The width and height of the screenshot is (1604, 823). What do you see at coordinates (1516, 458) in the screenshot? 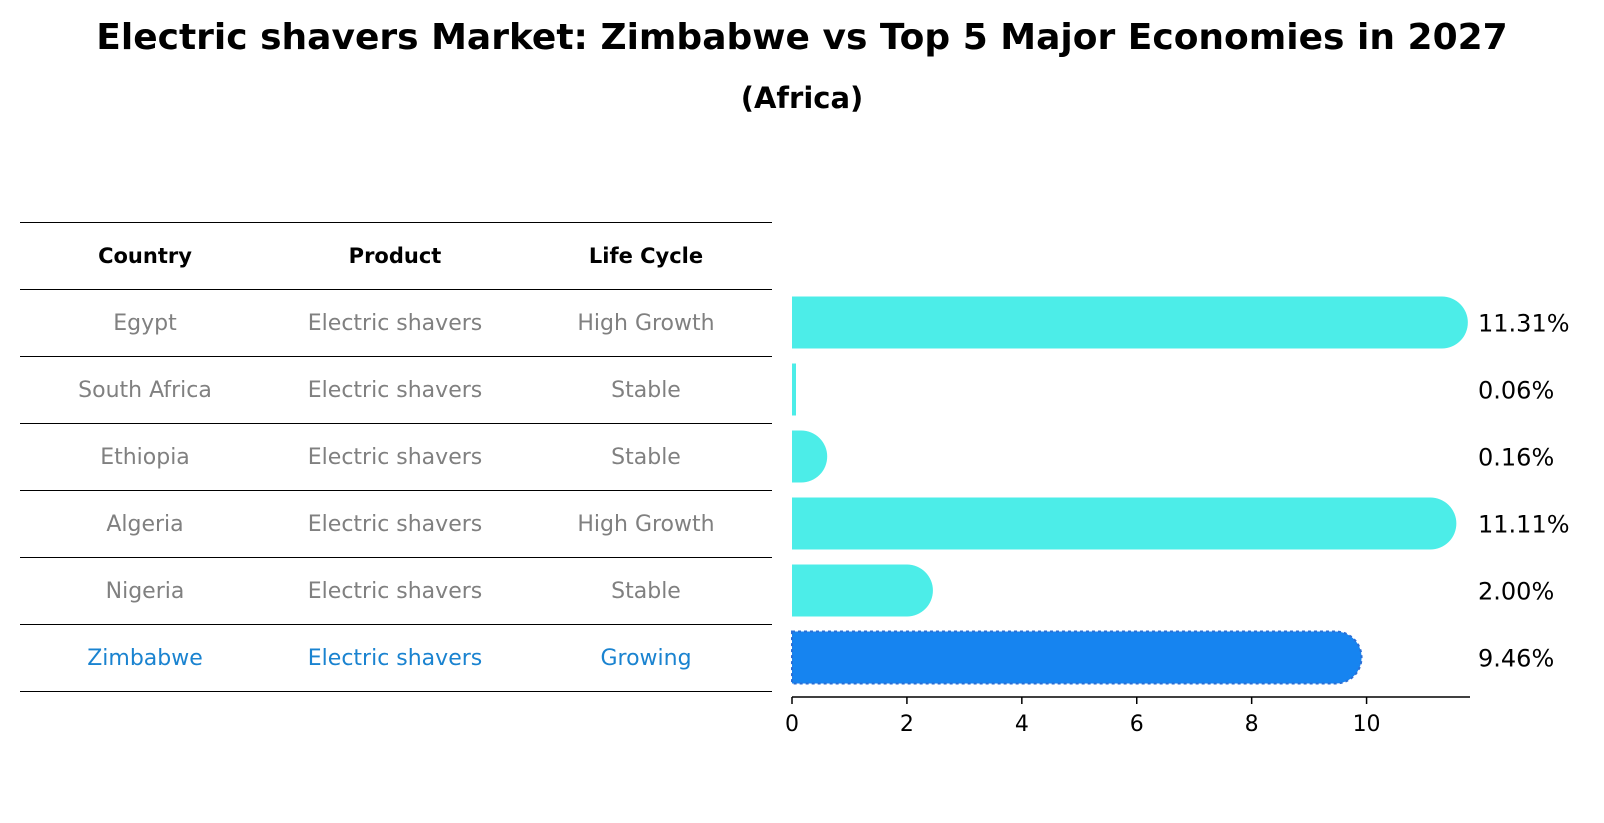
I see `value-label: 0.16%` at bounding box center [1516, 458].